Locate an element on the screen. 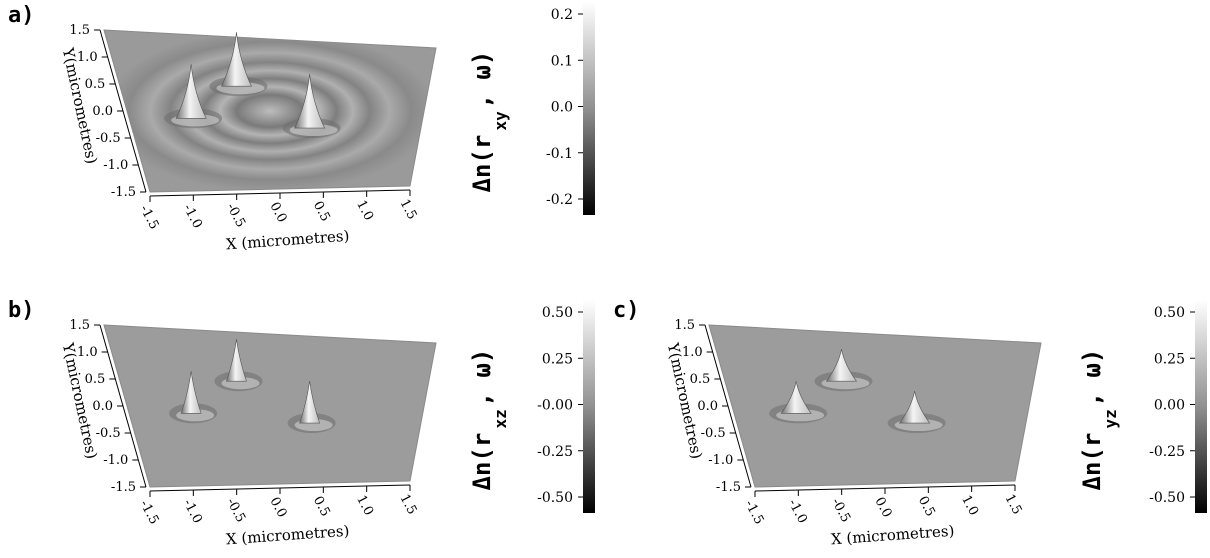 Image resolution: width=1210 pixels, height=558 pixels. colorbar-tick-label: 0.0 is located at coordinates (562, 108).